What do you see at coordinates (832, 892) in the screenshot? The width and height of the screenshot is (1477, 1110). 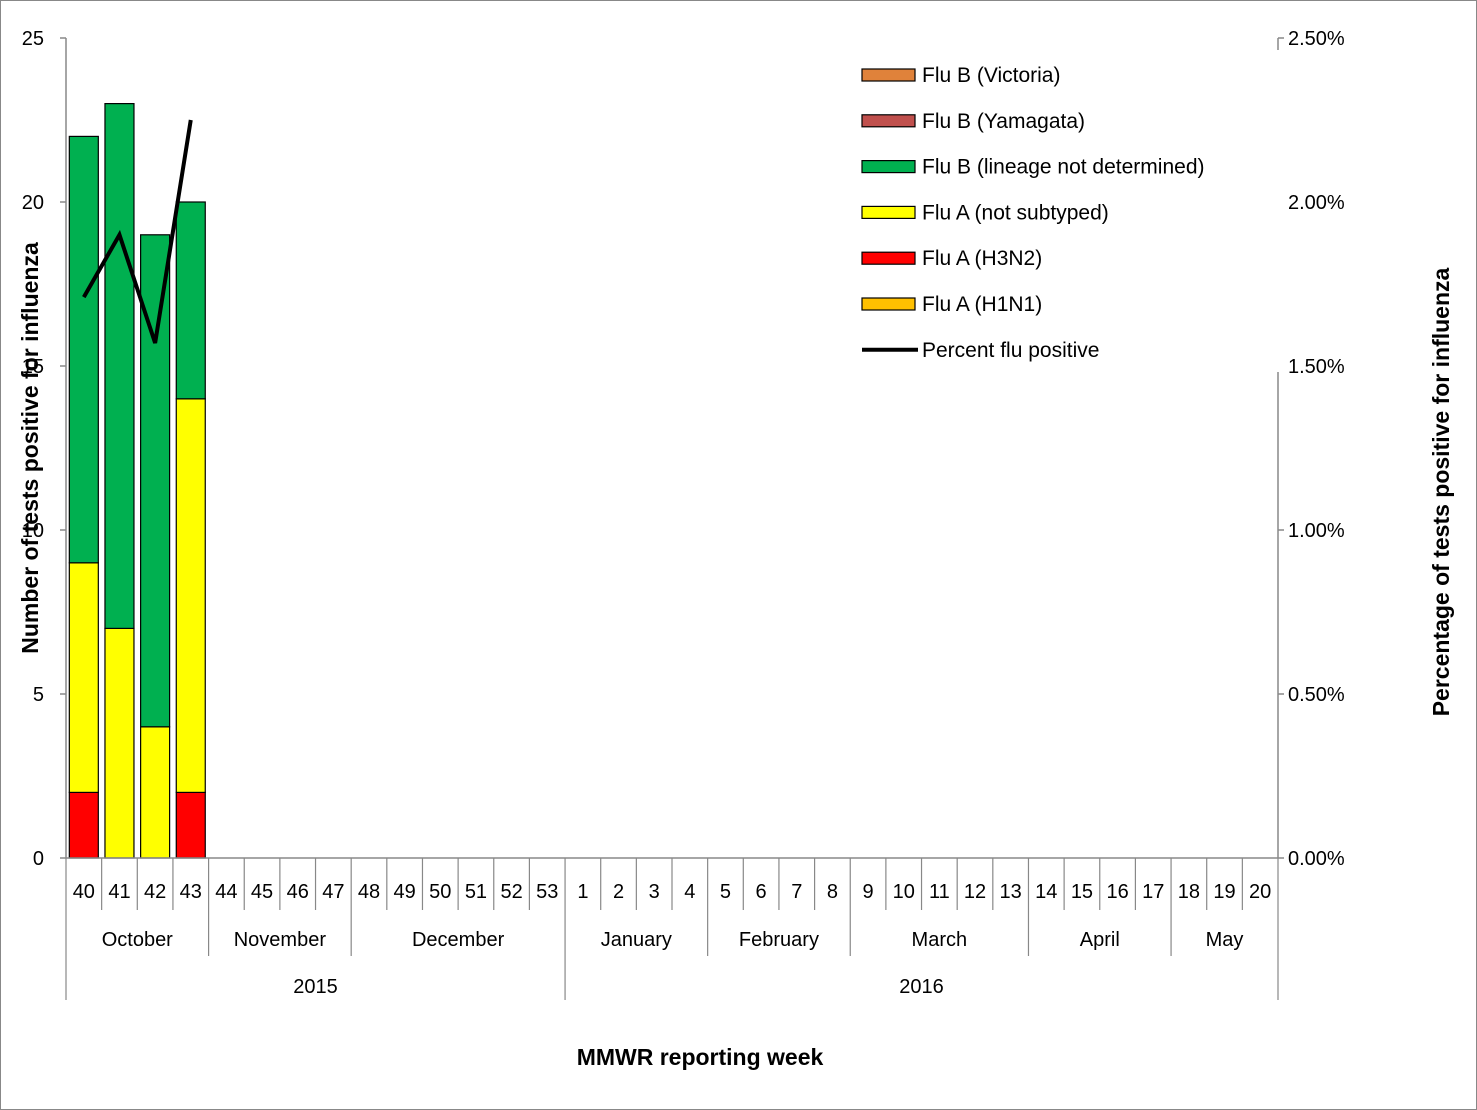 I see `x-tick-label: 8` at bounding box center [832, 892].